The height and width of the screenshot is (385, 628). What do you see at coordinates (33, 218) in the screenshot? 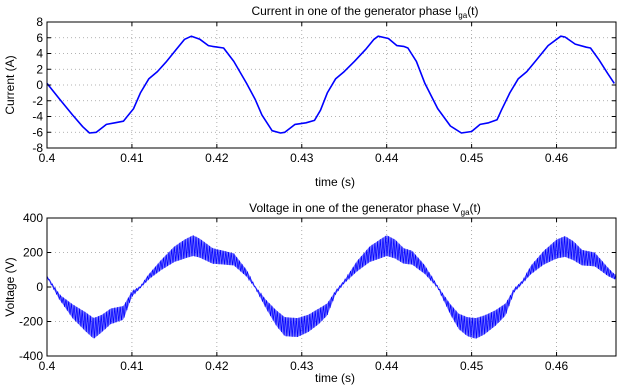
I see `y-tick-label: 400` at bounding box center [33, 218].